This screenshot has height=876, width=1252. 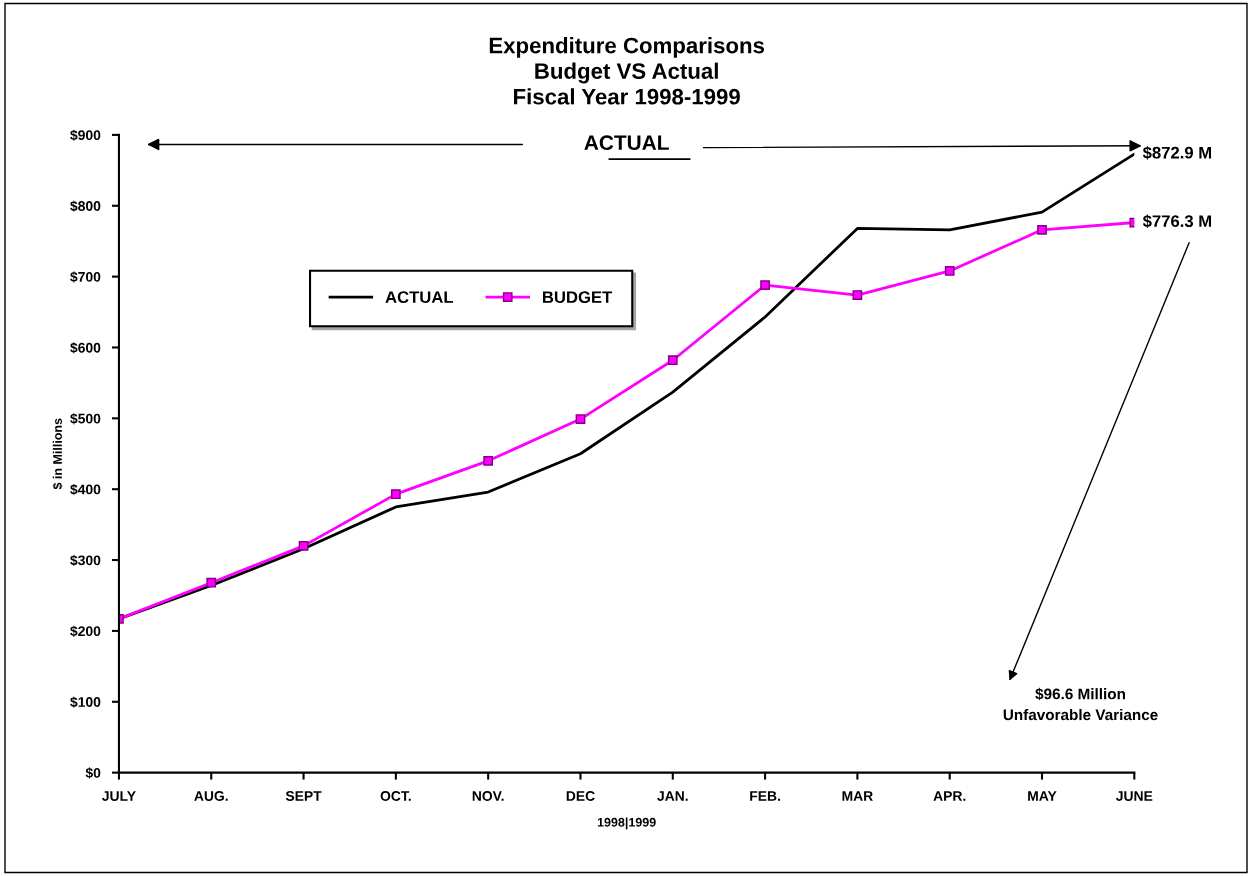 I want to click on chart-title: Expenditure Comparisons Budget VS Actual Fiscal Year 1998-1999, so click(x=627, y=71).